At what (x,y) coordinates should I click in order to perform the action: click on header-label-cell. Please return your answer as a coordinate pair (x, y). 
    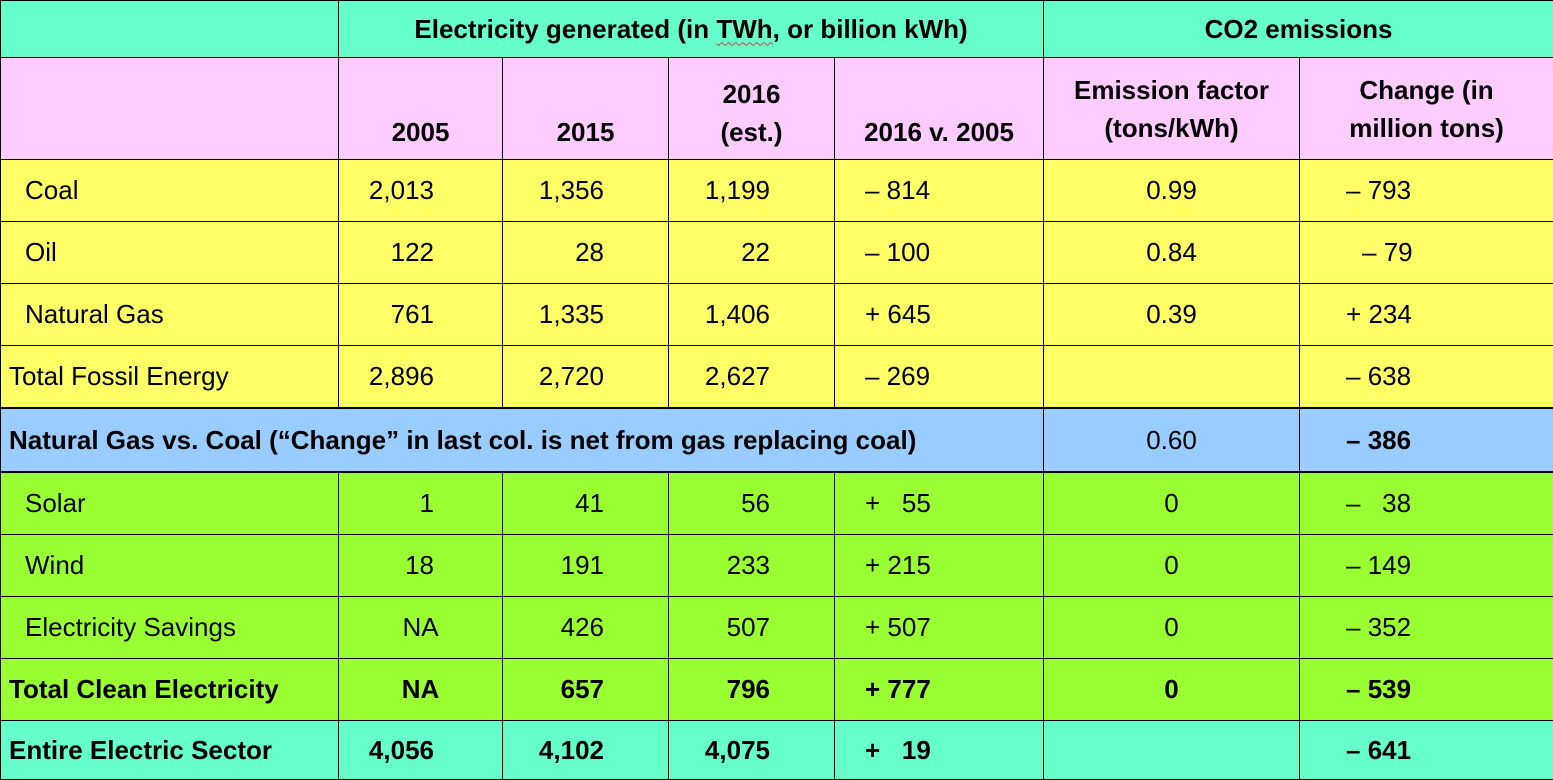
    Looking at the image, I should click on (170, 109).